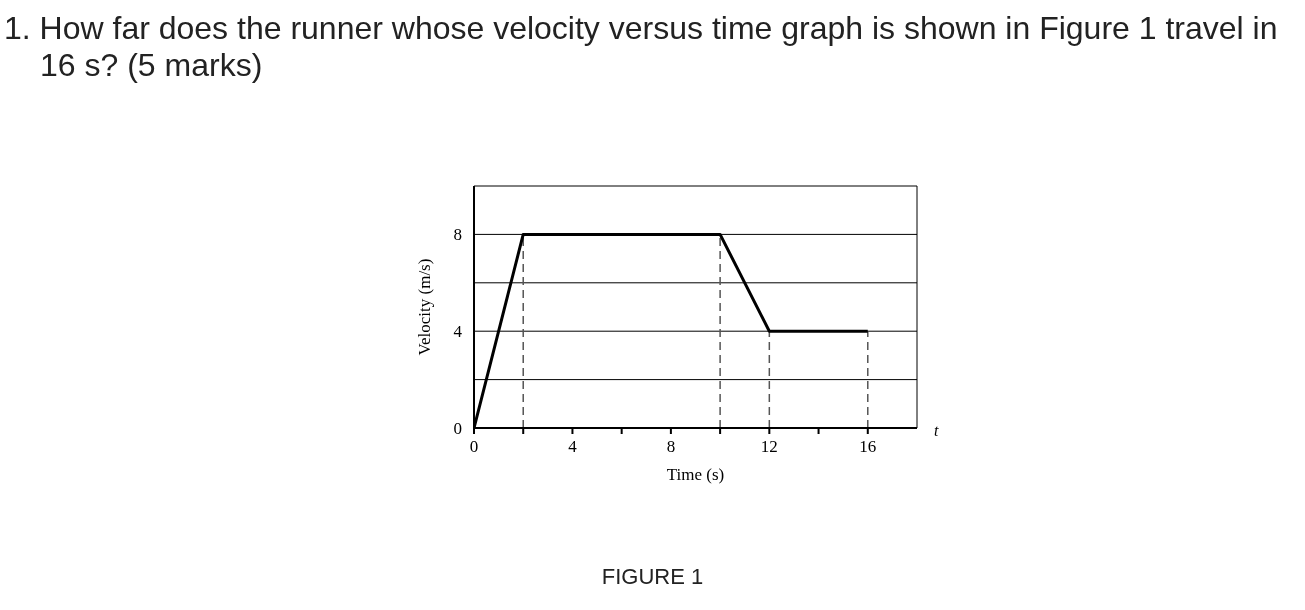 Image resolution: width=1305 pixels, height=610 pixels. I want to click on x-tick-label: 16, so click(868, 446).